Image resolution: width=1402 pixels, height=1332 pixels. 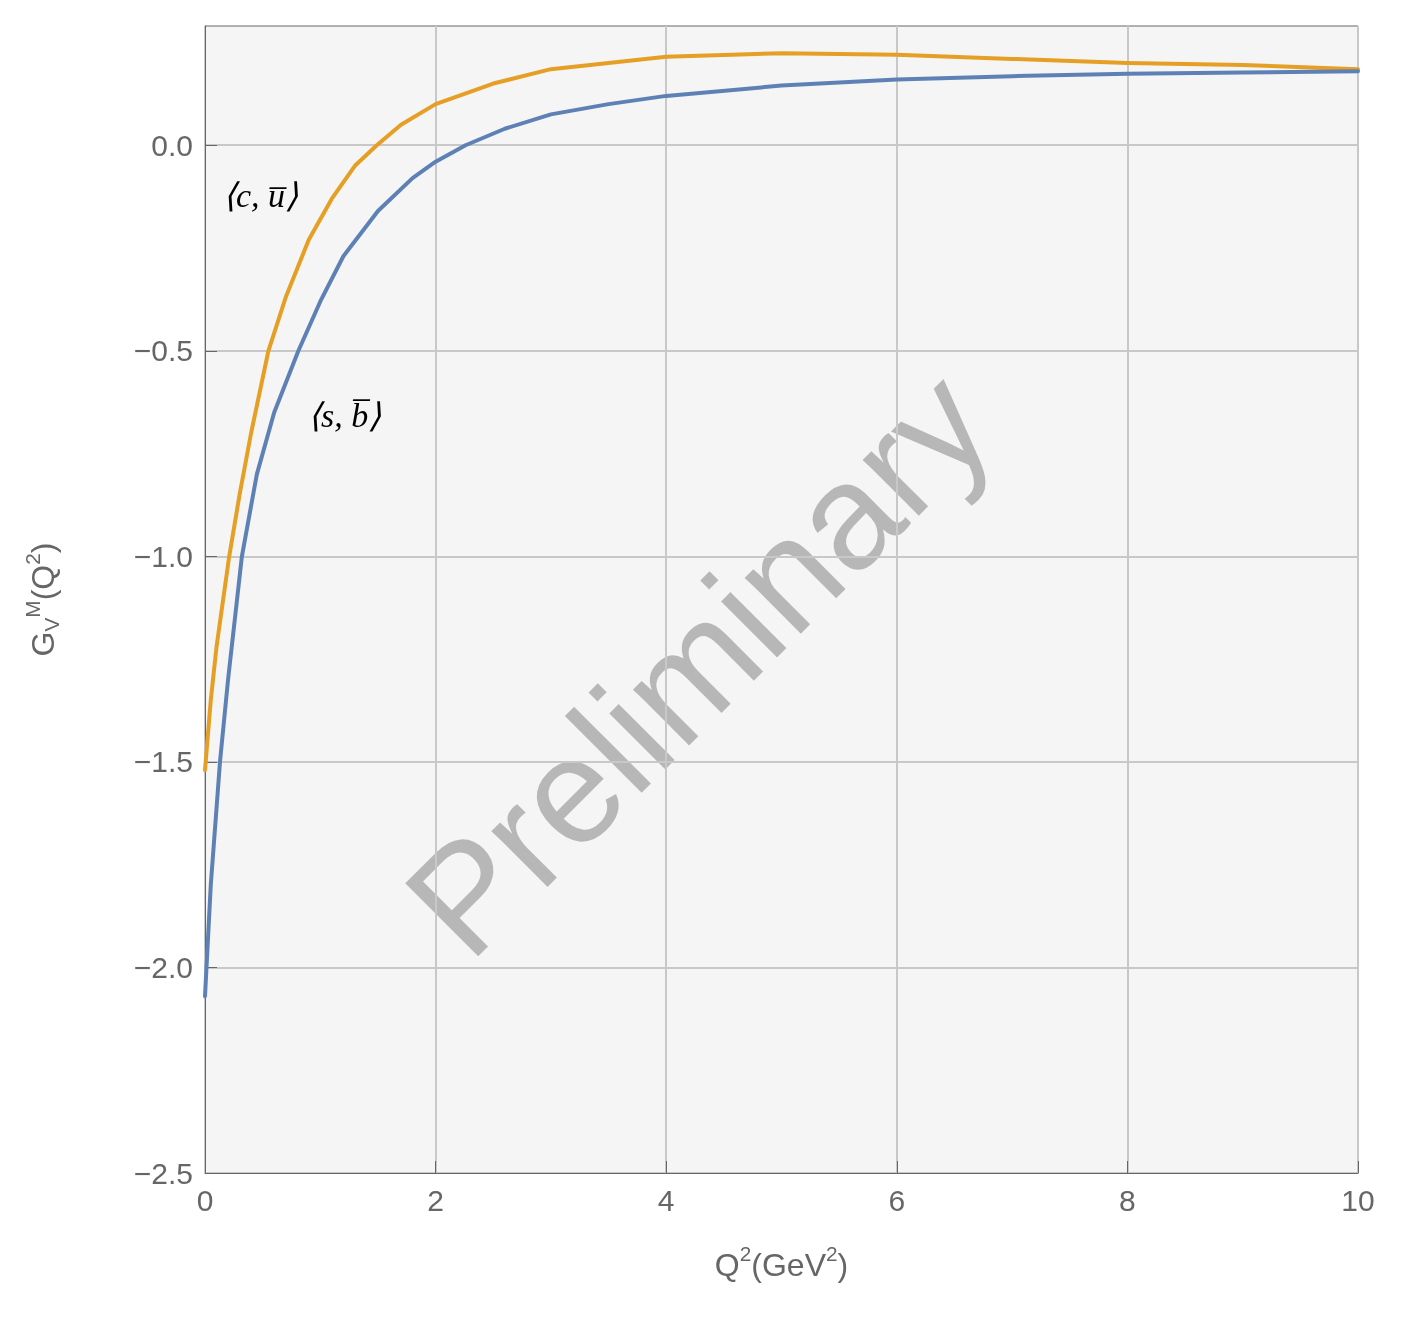 What do you see at coordinates (163, 351) in the screenshot?
I see `y-tick-label: −0.5` at bounding box center [163, 351].